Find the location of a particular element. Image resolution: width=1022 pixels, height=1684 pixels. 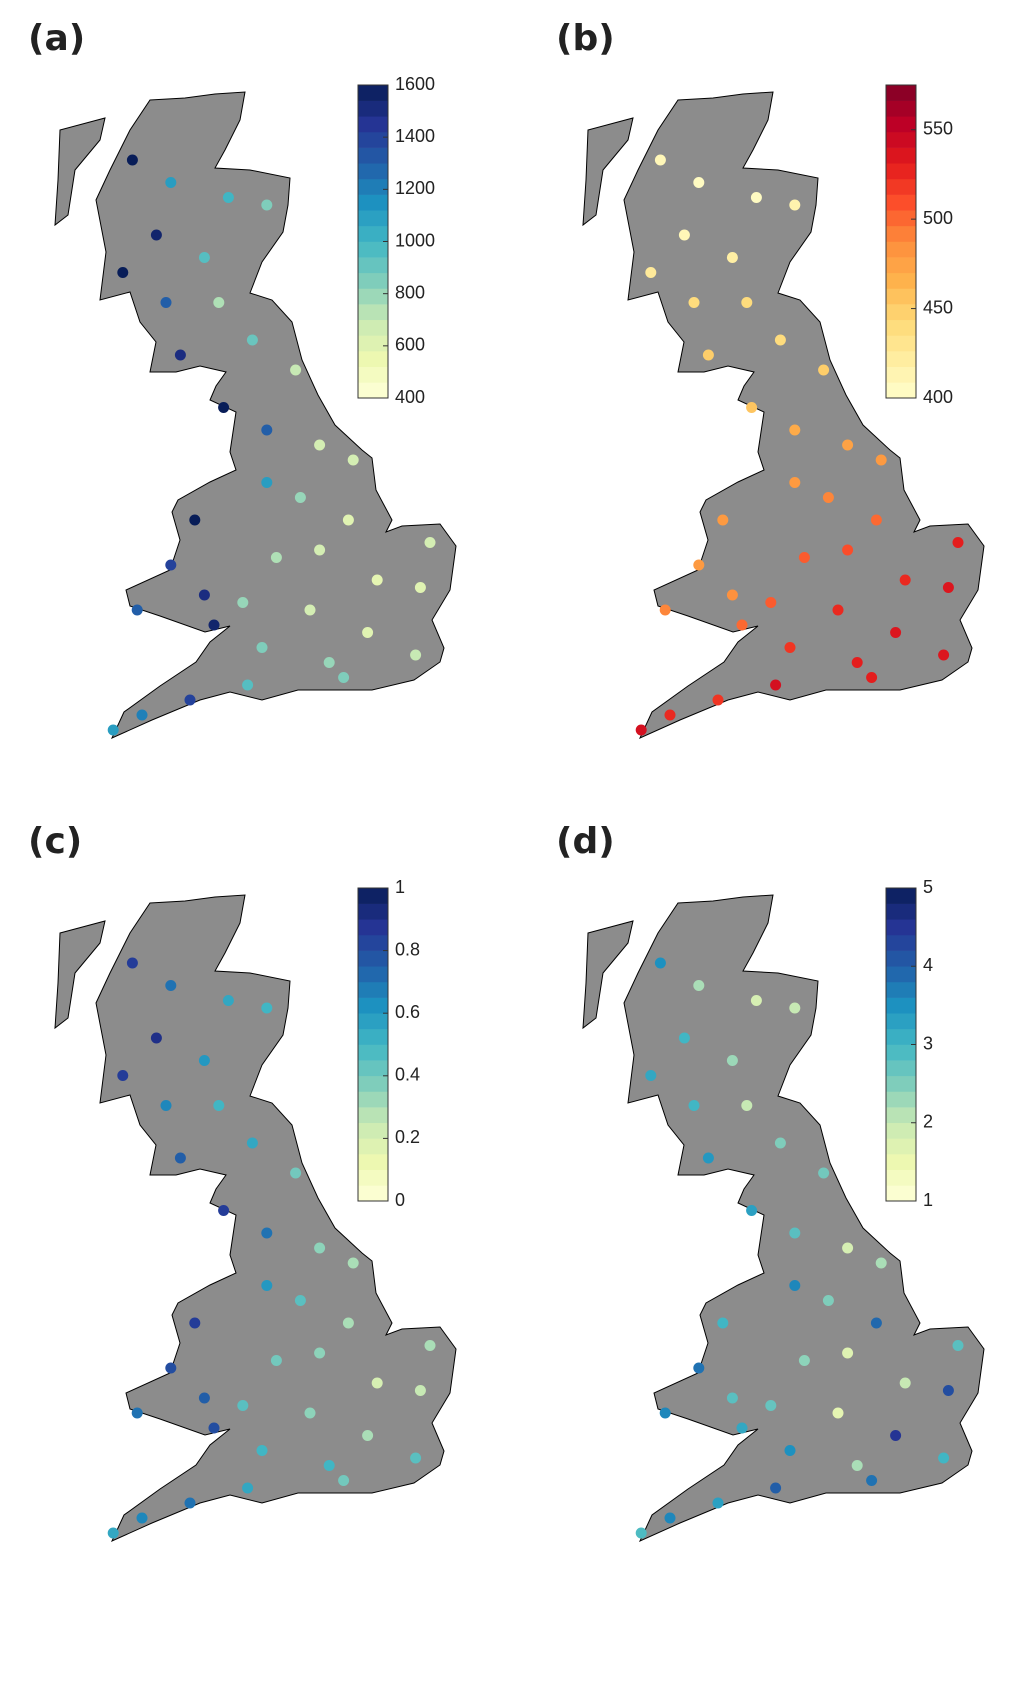

colorbar-tick-label: 0.6 is located at coordinates (407, 1012).